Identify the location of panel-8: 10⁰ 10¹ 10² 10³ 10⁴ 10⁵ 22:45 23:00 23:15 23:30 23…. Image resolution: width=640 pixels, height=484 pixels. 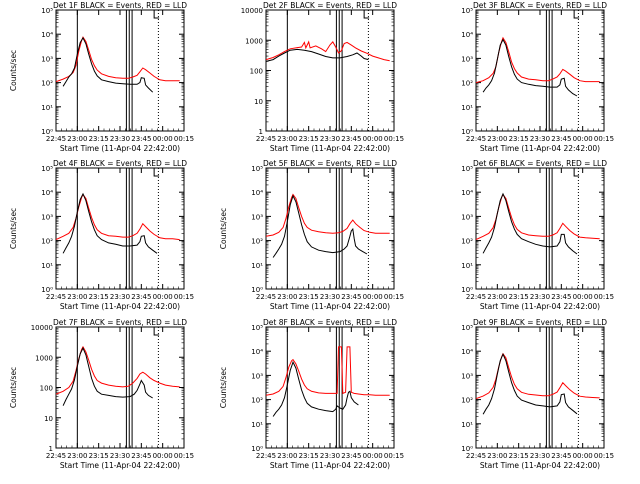
(311, 394).